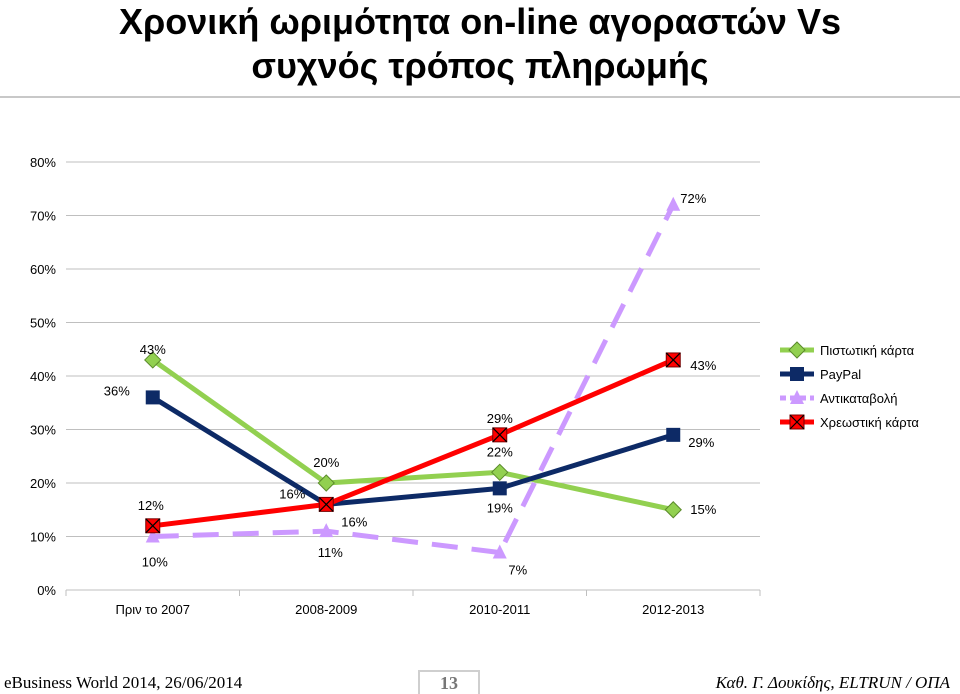 The image size is (960, 694). Describe the element at coordinates (840, 374) in the screenshot. I see `legend-label: PayPal` at that location.